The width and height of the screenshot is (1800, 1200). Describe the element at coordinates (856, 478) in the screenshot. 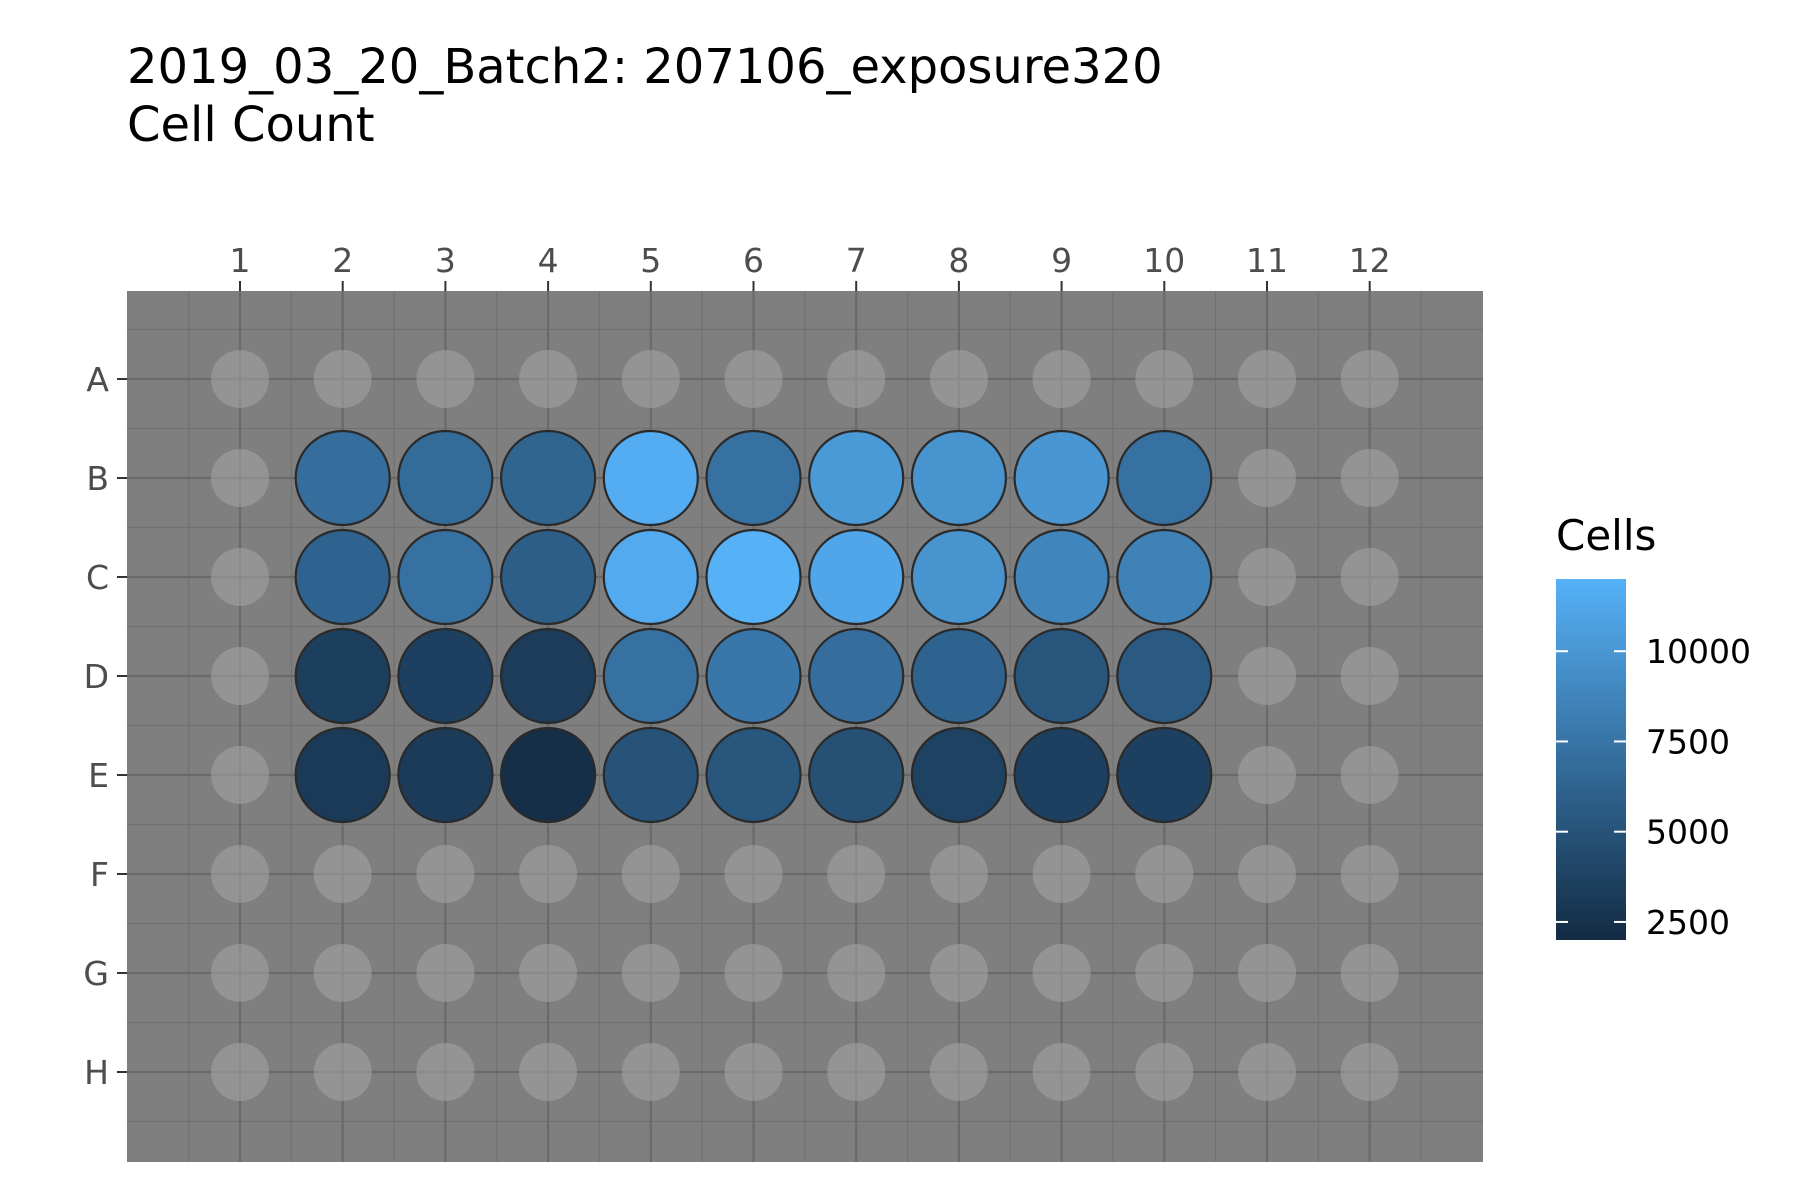

I see `well-B7` at that location.